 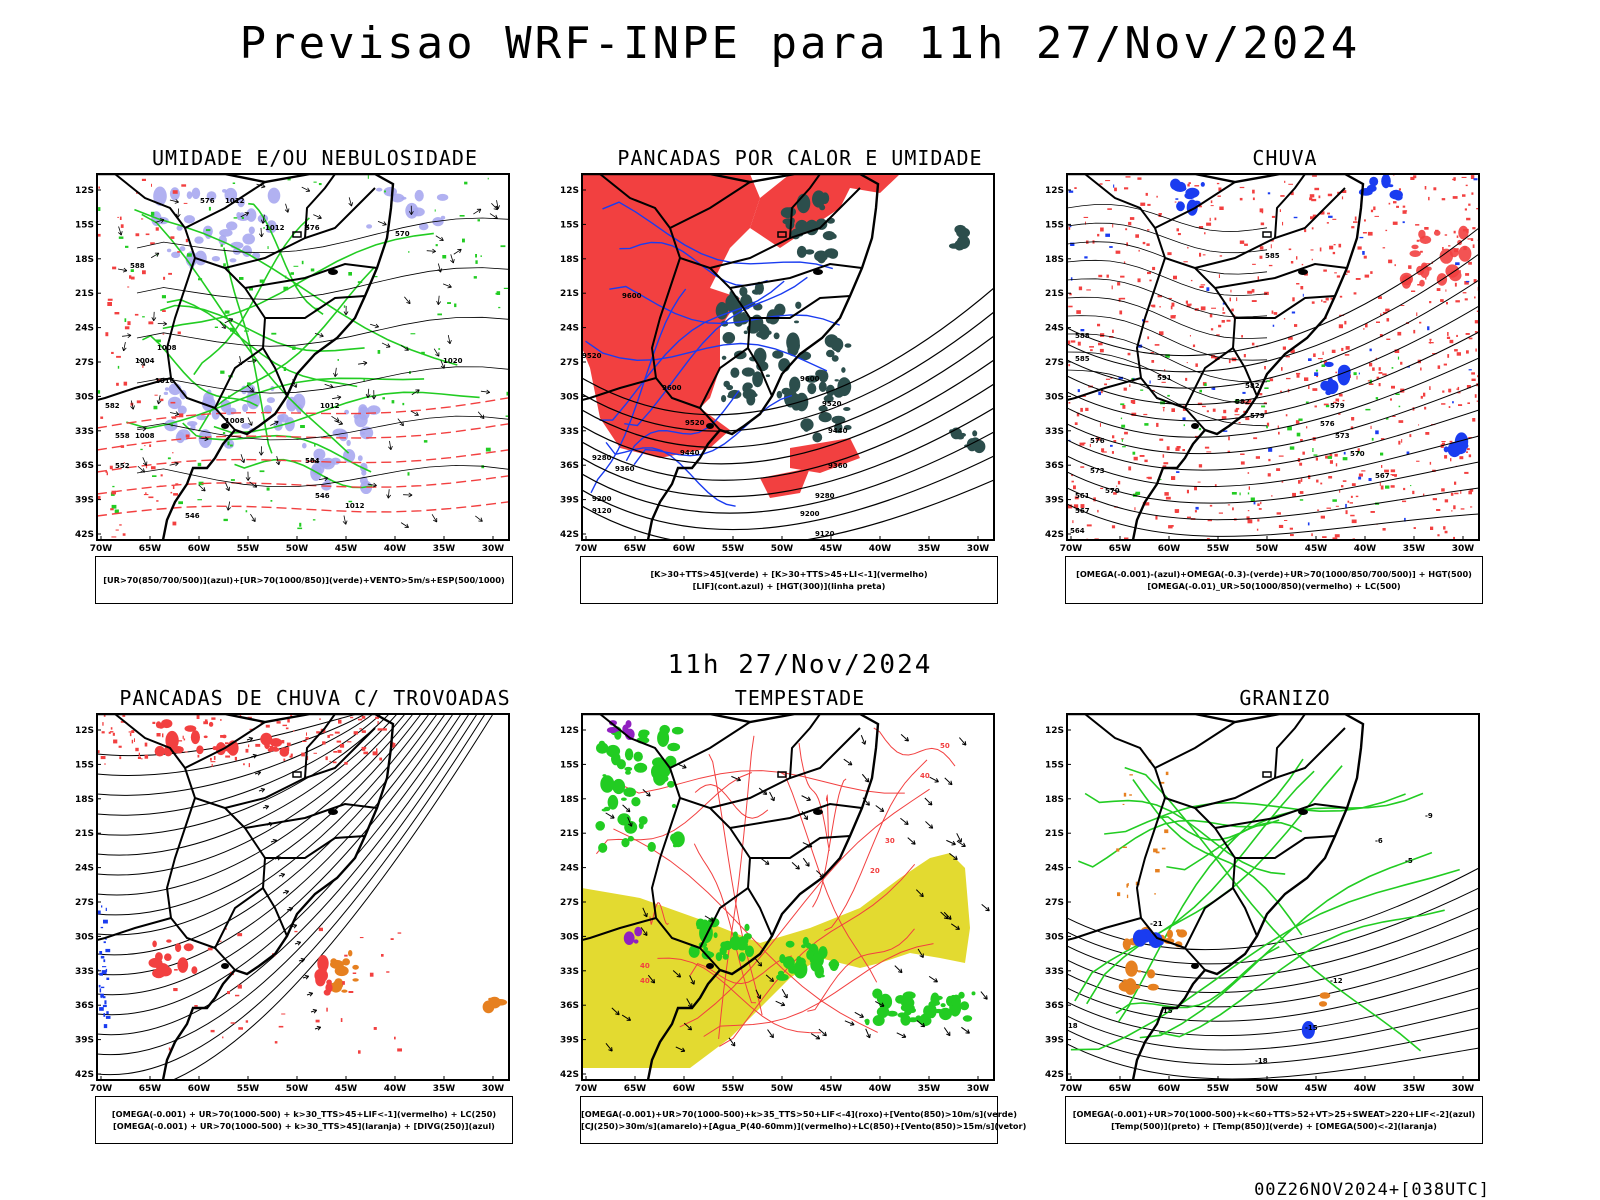 I want to click on contour-label: 9360, so click(x=625, y=469).